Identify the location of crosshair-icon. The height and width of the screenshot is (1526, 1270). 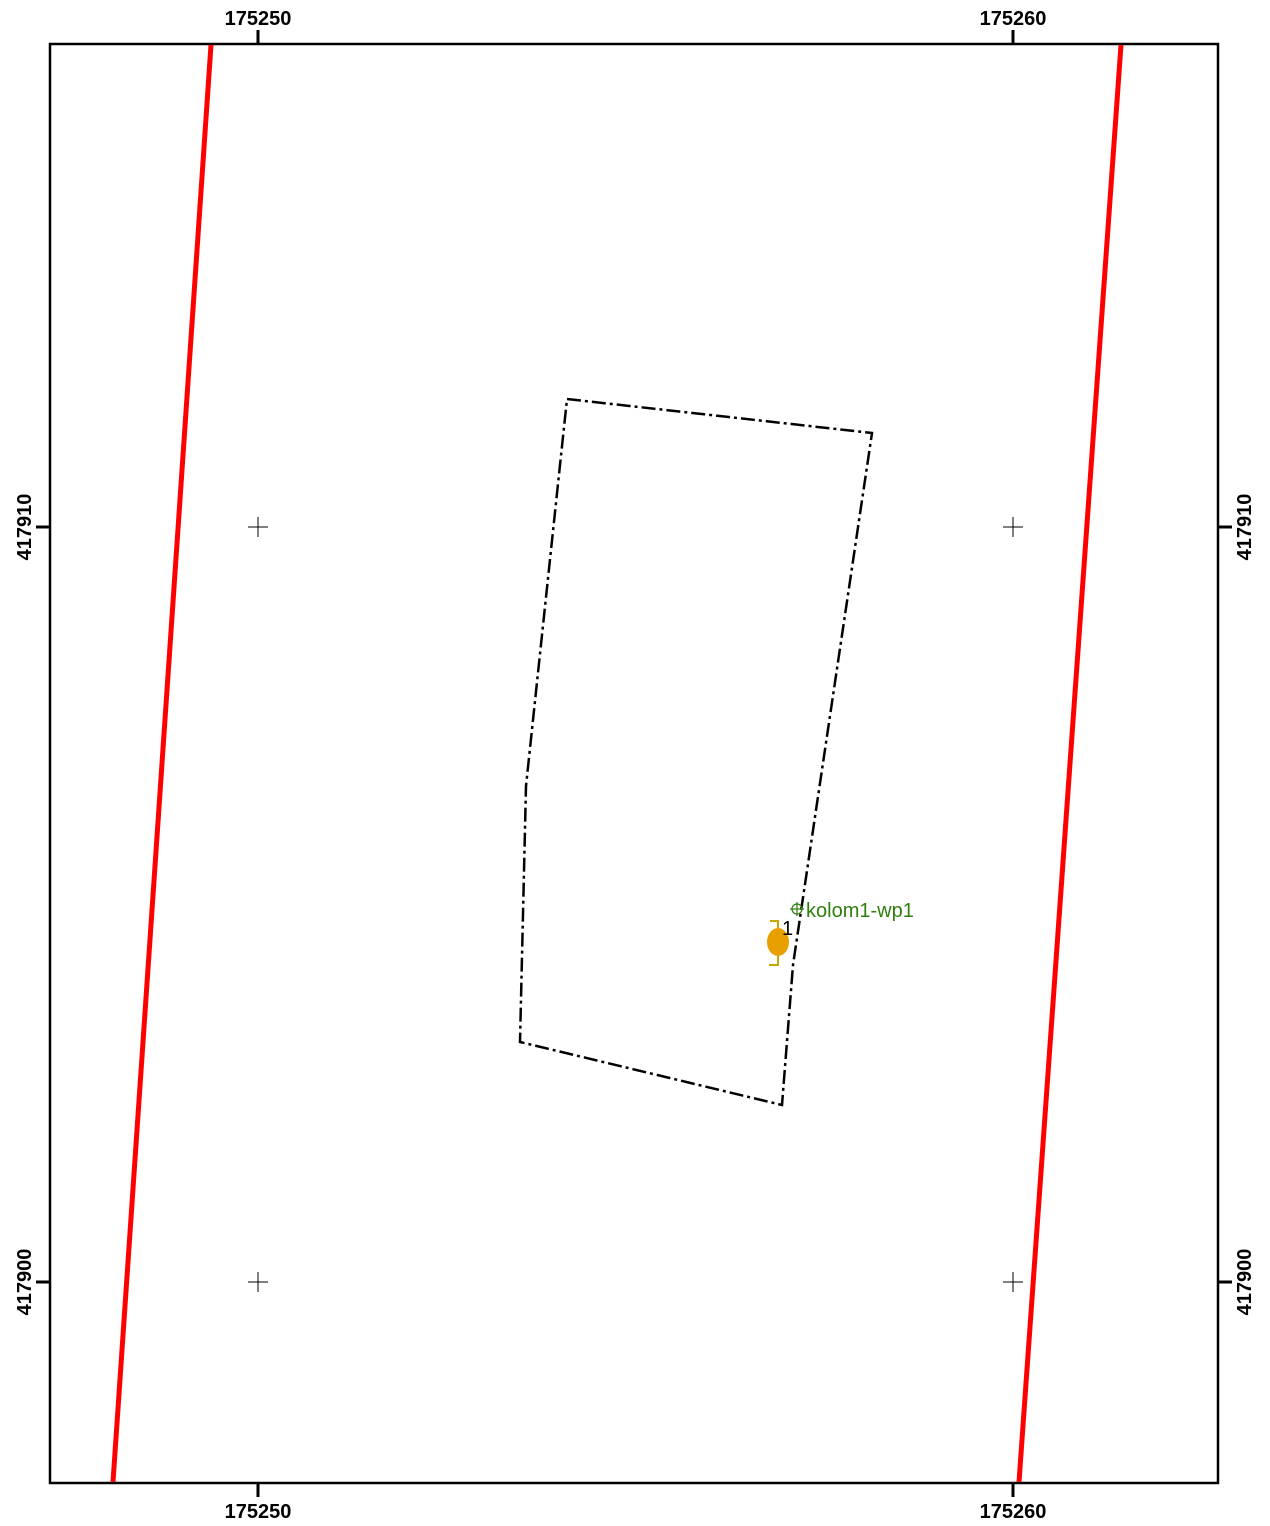
(797, 909).